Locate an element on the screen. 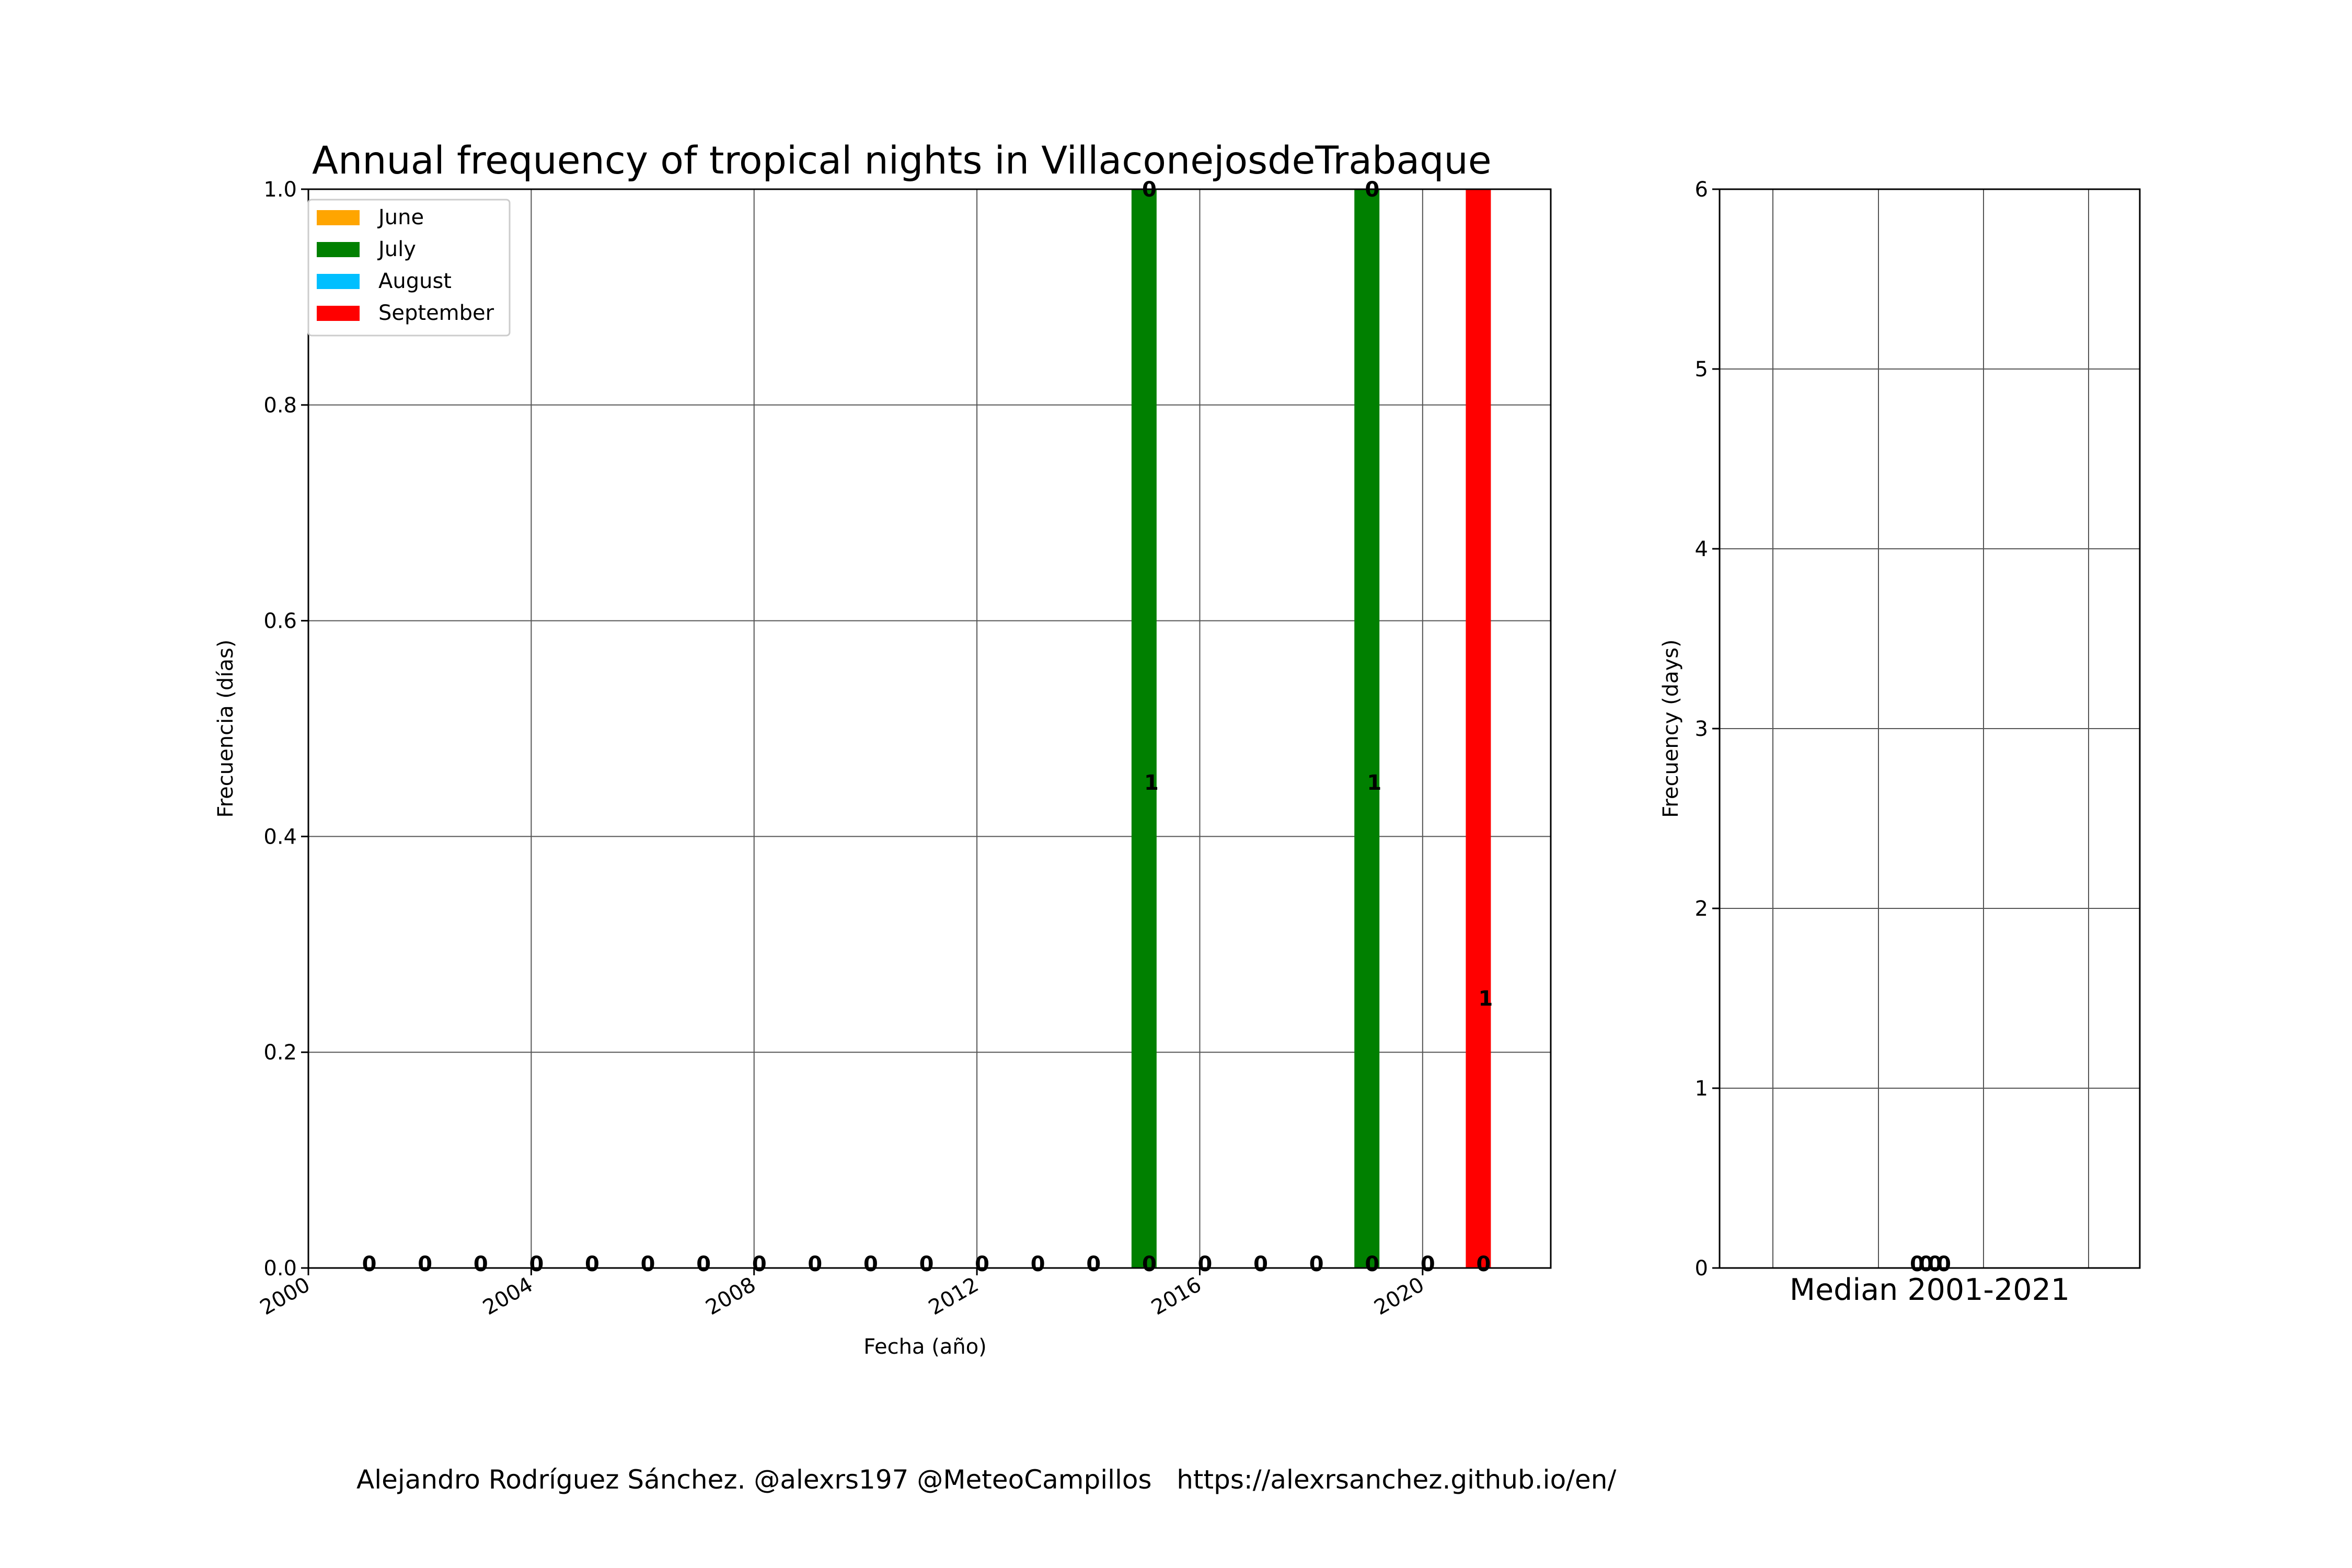 This screenshot has width=2352, height=1568. median-y-tick-label: 4 is located at coordinates (1701, 549).